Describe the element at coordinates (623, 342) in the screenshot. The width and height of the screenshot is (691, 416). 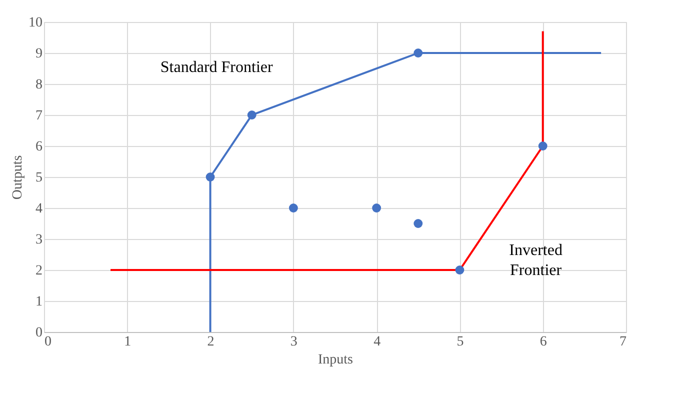
I see `x-tick-label: 7` at that location.